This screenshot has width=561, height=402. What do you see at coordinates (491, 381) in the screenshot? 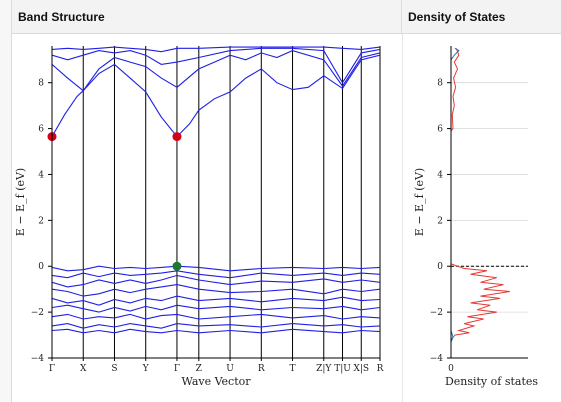
I see `dos-x-axis-title: Density of states` at bounding box center [491, 381].